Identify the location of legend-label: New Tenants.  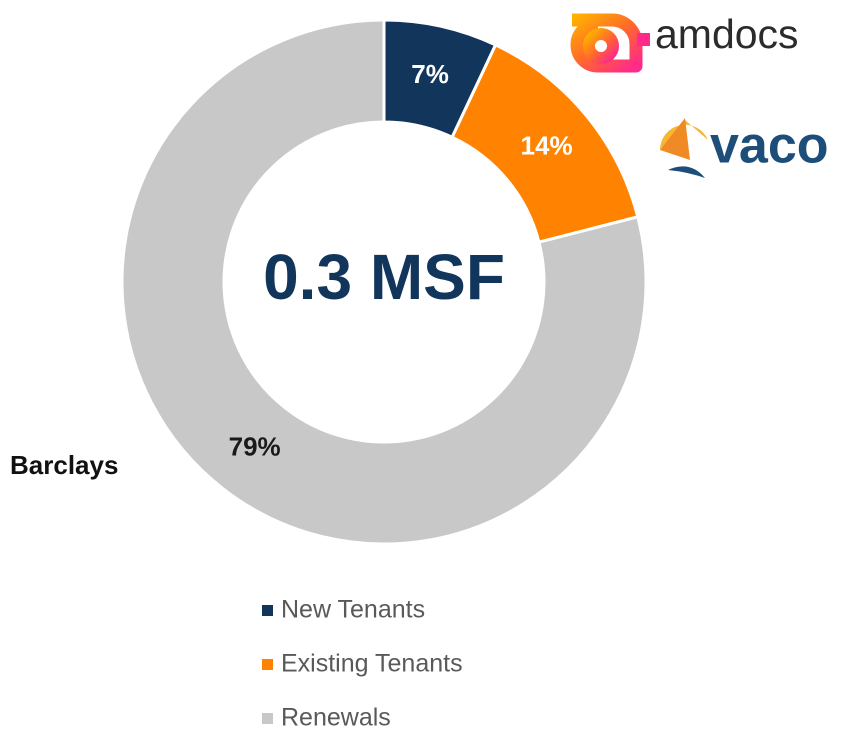
(353, 610).